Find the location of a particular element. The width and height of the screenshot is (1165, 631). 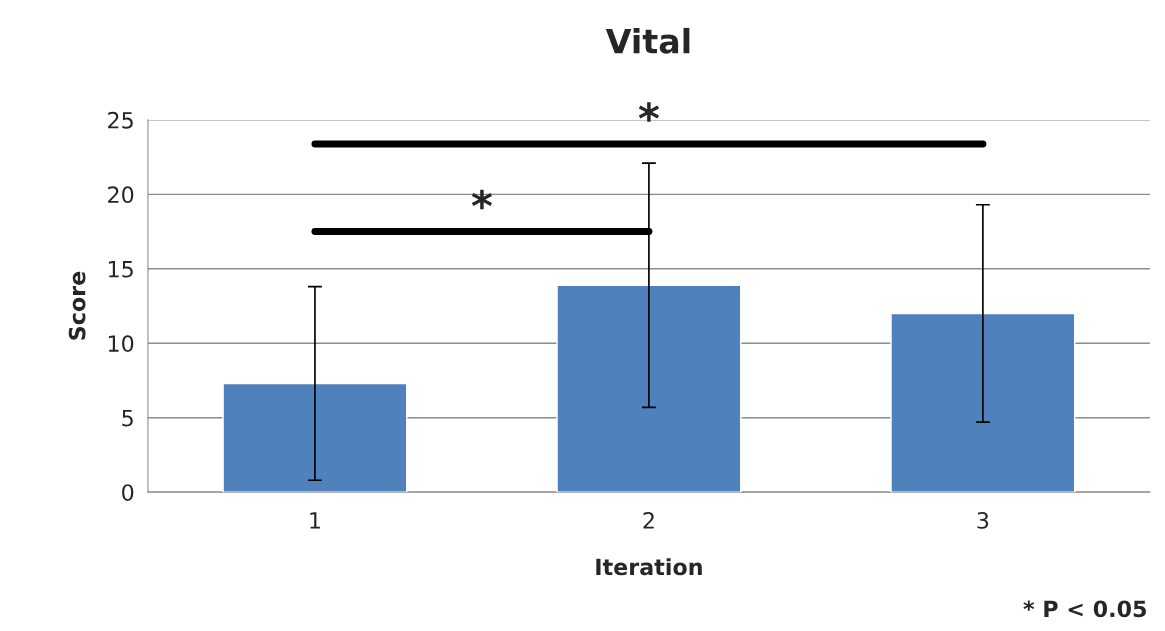

y-tick-label: 5 is located at coordinates (127, 418).